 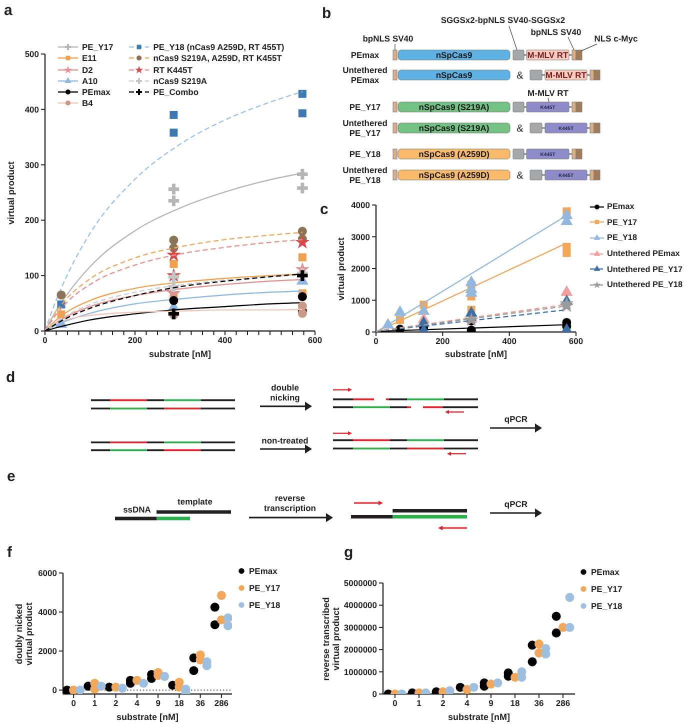 What do you see at coordinates (365, 107) in the screenshot?
I see `text: PE_Y17` at bounding box center [365, 107].